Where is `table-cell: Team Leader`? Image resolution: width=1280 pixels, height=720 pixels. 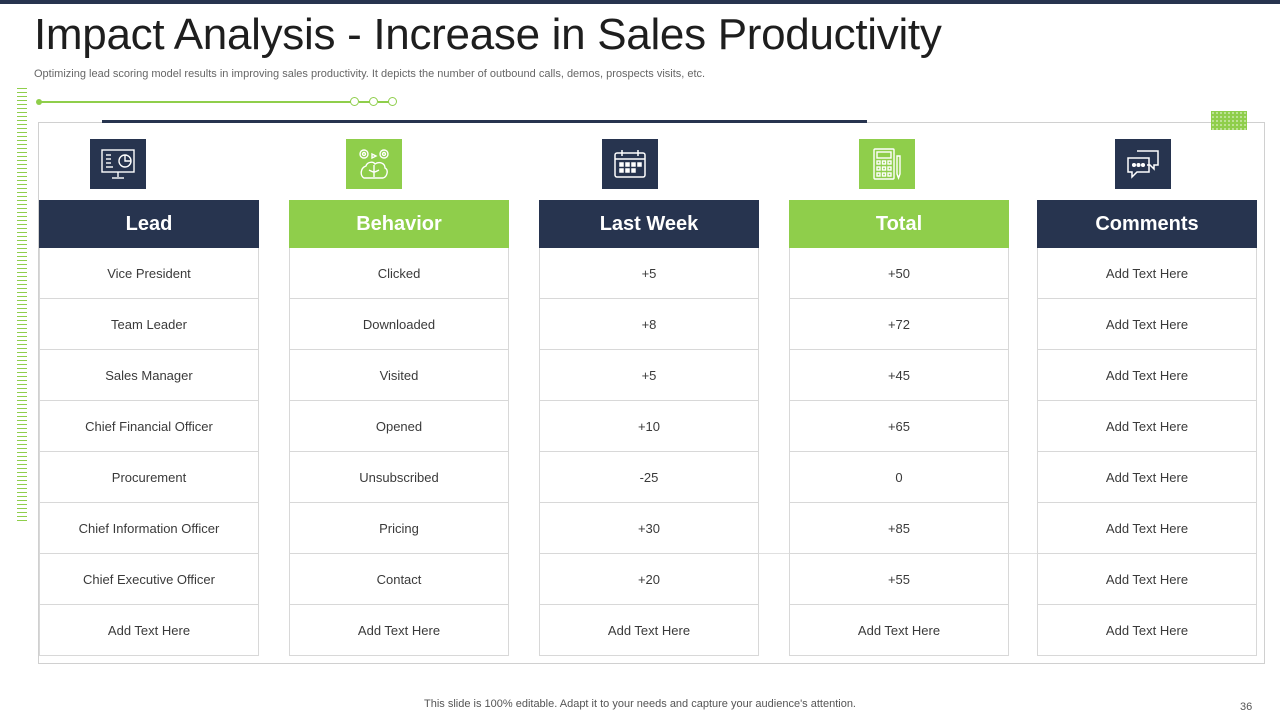 table-cell: Team Leader is located at coordinates (149, 324).